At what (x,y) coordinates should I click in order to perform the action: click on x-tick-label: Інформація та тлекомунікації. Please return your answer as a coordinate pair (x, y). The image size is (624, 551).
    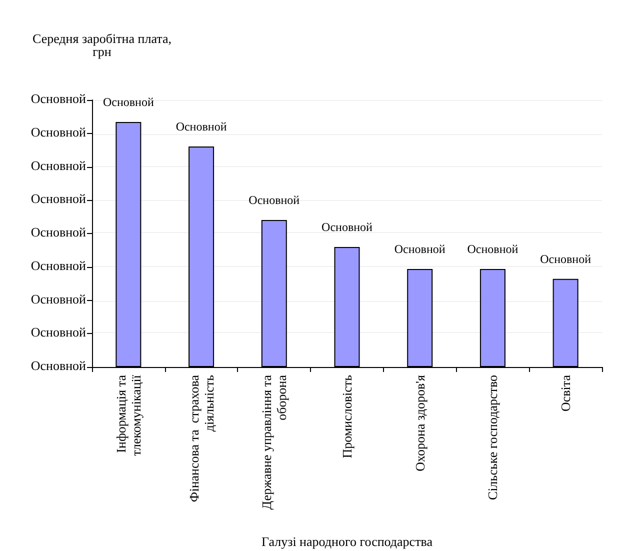
    Looking at the image, I should click on (128, 415).